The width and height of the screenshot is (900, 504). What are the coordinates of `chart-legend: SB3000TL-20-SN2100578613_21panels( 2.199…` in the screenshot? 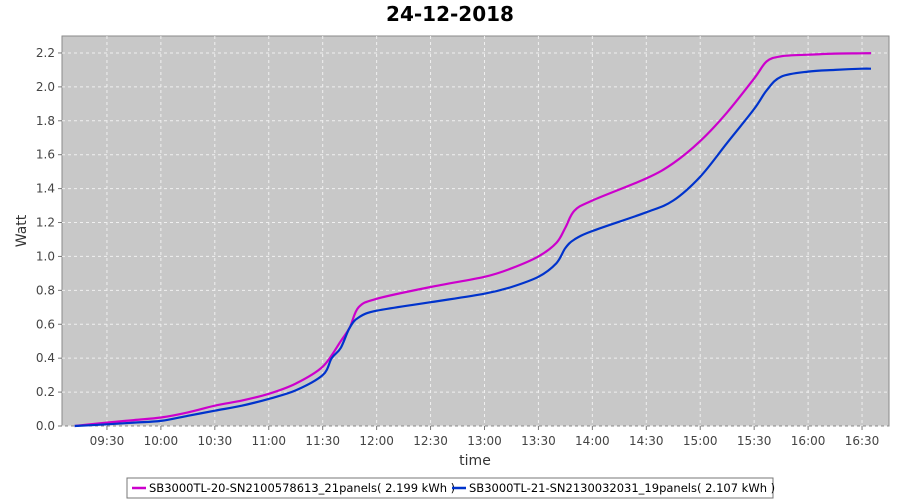 It's located at (450, 488).